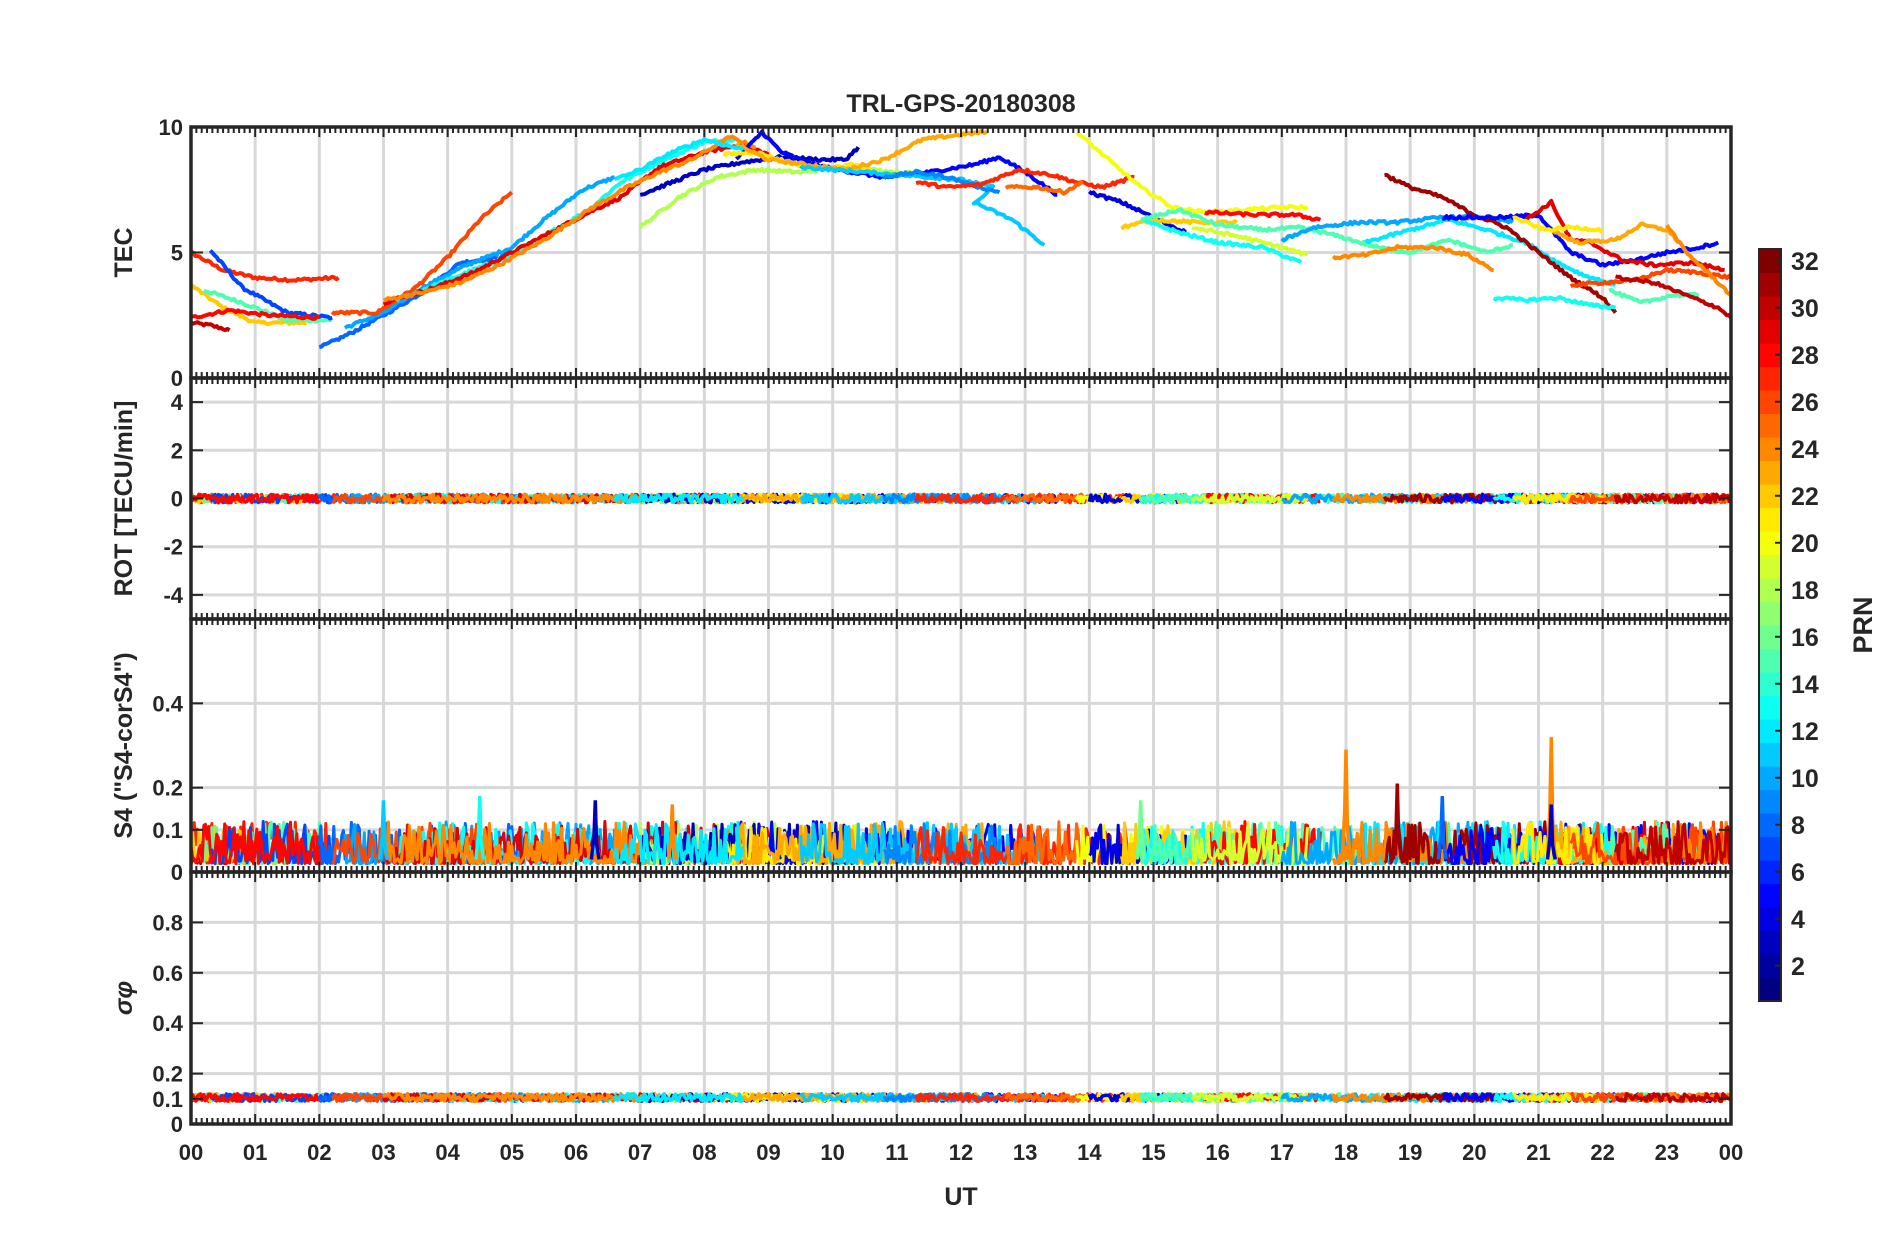 The width and height of the screenshot is (1902, 1236). What do you see at coordinates (1798, 967) in the screenshot?
I see `colorbar-tick-label: 2` at bounding box center [1798, 967].